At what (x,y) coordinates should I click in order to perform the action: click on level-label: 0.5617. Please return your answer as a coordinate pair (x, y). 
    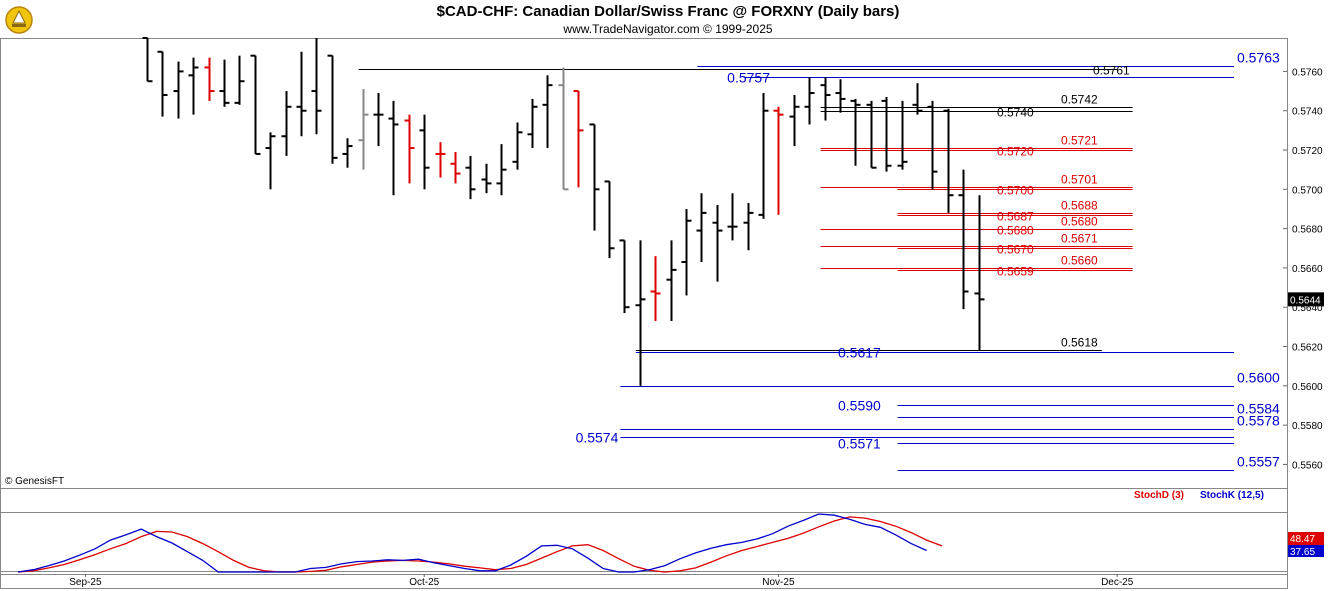
    Looking at the image, I should click on (859, 353).